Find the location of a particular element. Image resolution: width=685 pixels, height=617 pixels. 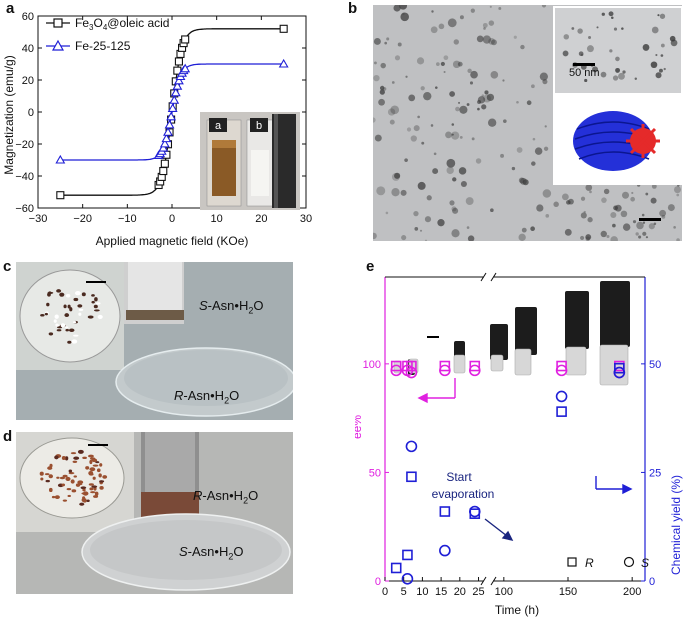

axis-break-mark is located at coordinates (493, 277).